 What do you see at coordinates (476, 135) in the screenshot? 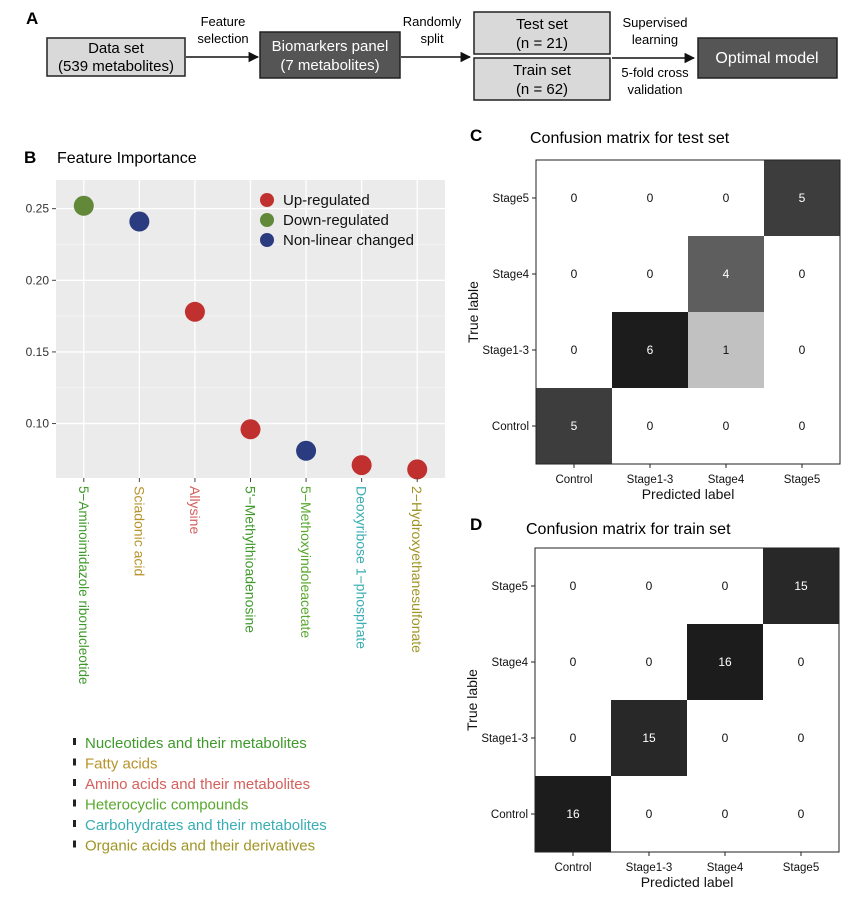
I see `panel-c-letter: C` at bounding box center [476, 135].